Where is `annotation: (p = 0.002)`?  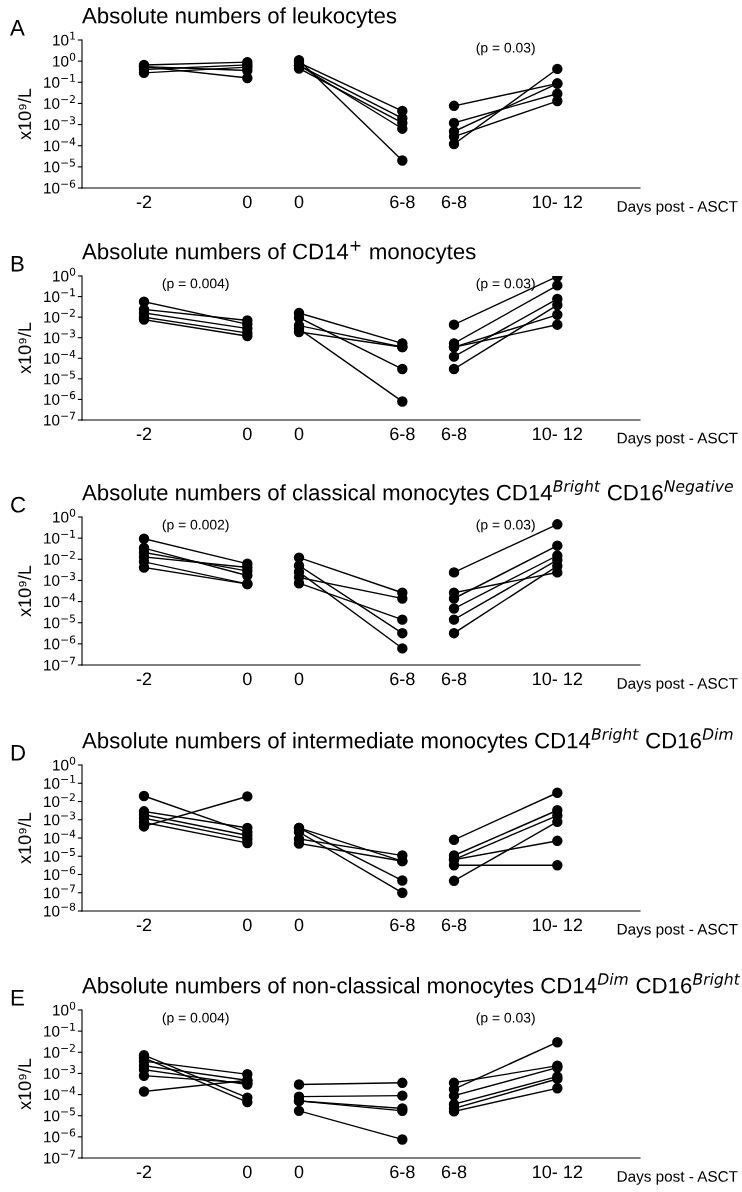 annotation: (p = 0.002) is located at coordinates (195, 526).